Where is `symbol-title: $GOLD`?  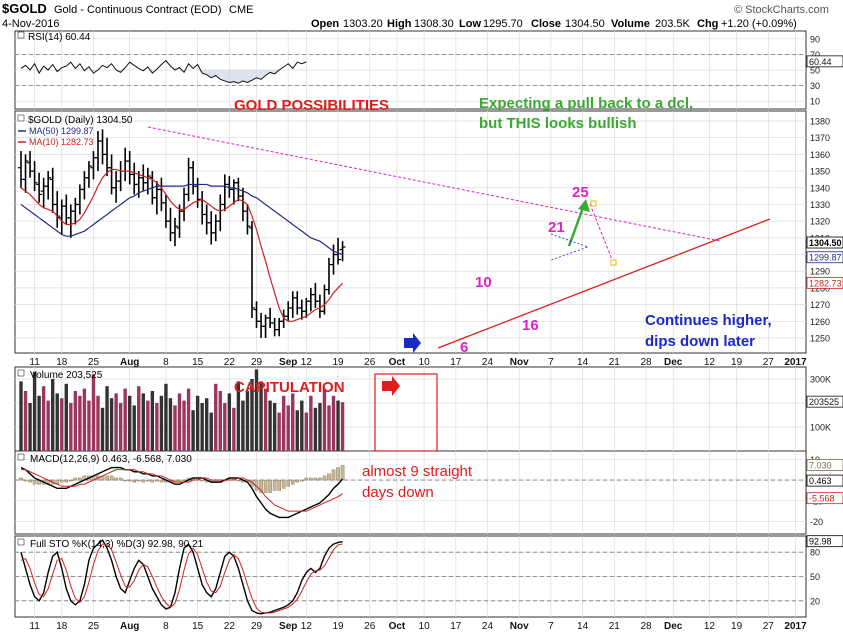 symbol-title: $GOLD is located at coordinates (24, 8).